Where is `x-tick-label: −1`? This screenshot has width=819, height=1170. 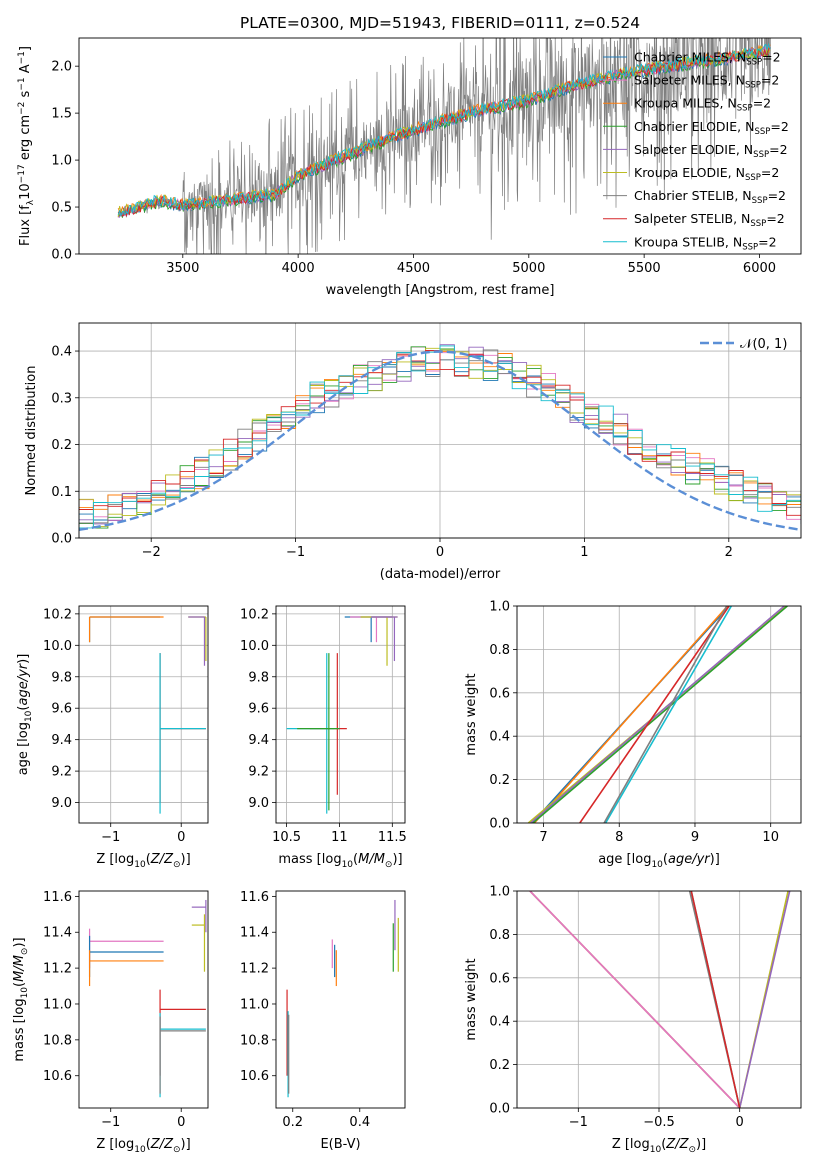
x-tick-label: −1 is located at coordinates (110, 1122).